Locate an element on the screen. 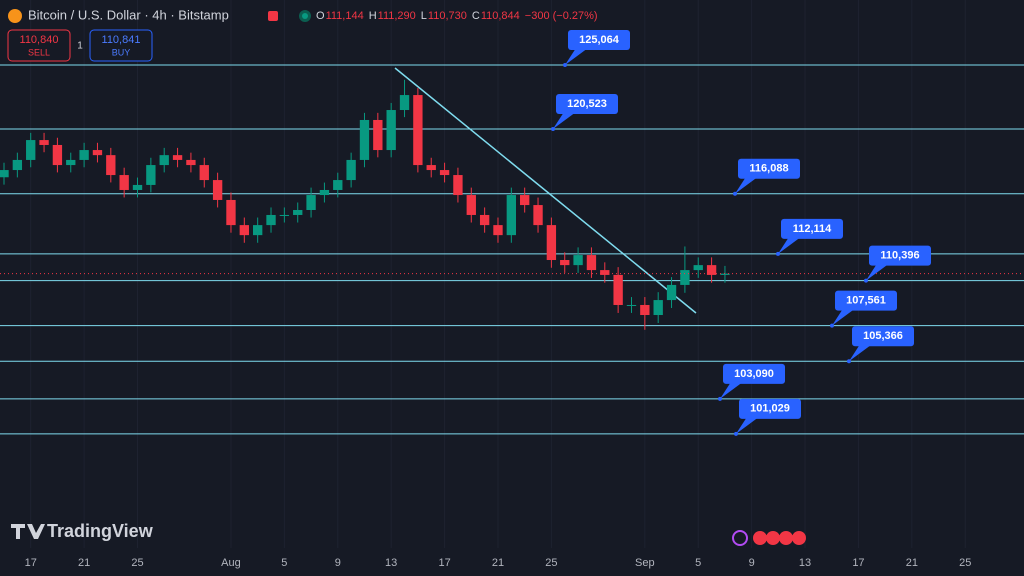 The image size is (1024, 576). ohlc-value: 110,730 is located at coordinates (447, 16).